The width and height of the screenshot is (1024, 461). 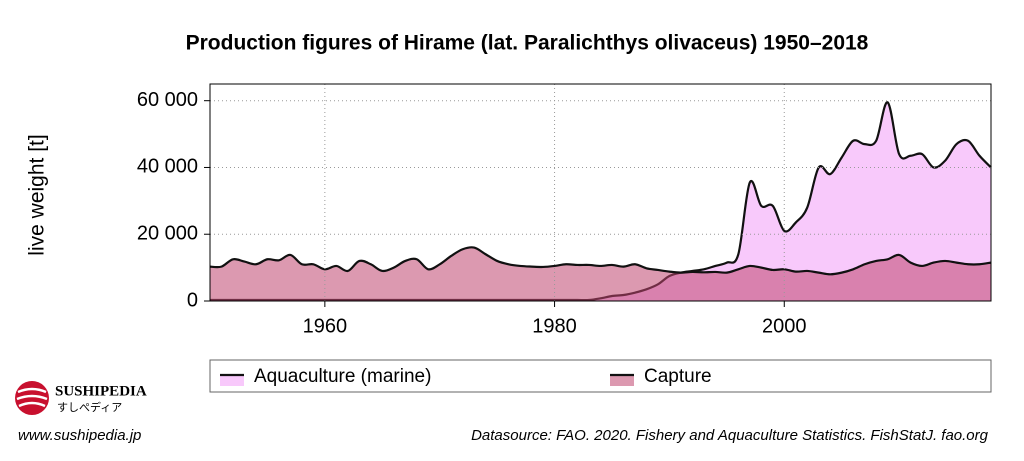 I want to click on y-tick-label: 0, so click(x=192, y=300).